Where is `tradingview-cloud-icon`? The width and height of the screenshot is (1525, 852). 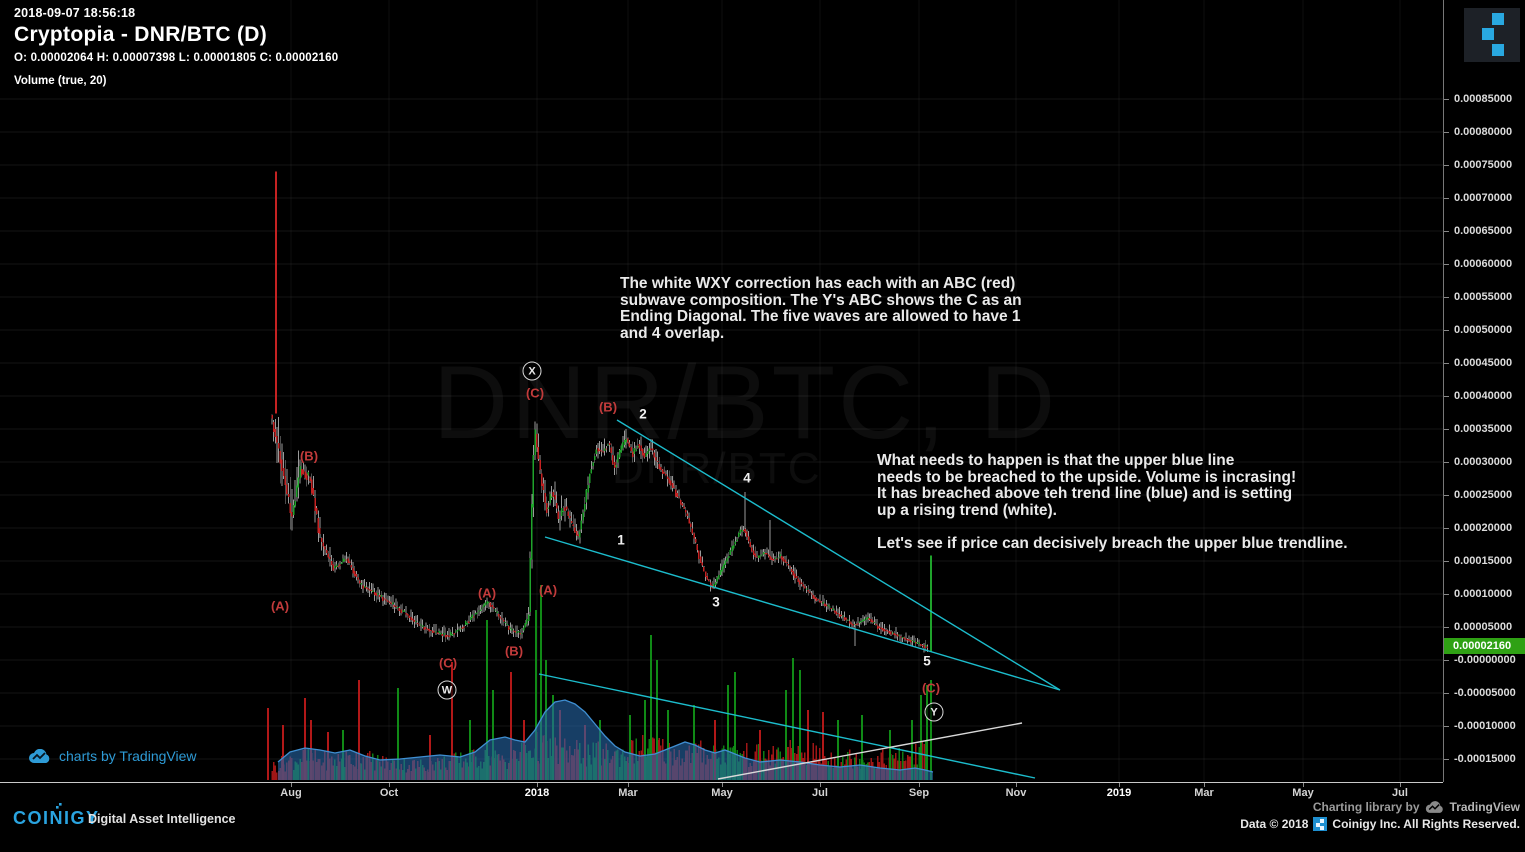 tradingview-cloud-icon is located at coordinates (39, 755).